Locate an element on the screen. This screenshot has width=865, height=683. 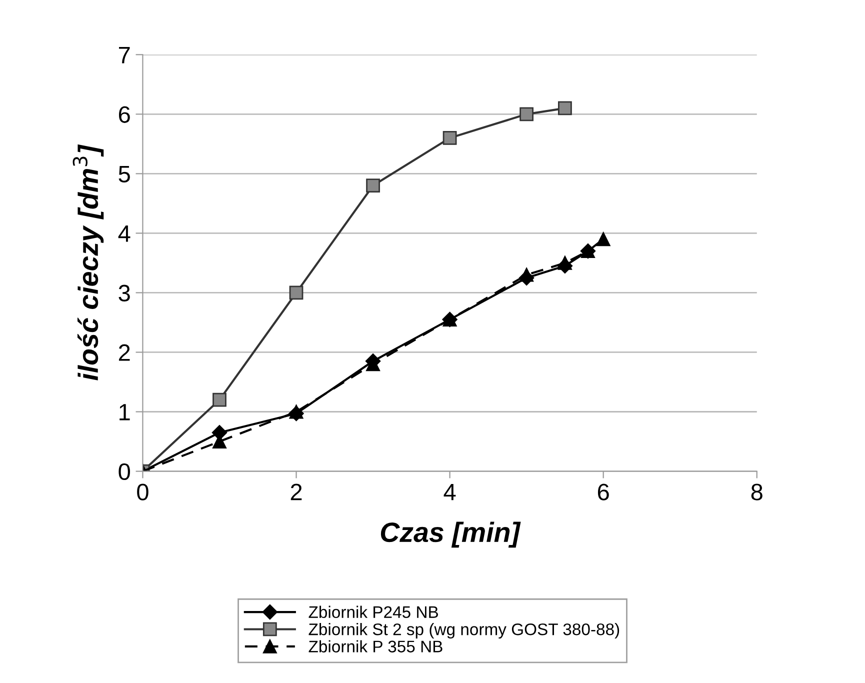
x-tick-label: 8 is located at coordinates (756, 492).